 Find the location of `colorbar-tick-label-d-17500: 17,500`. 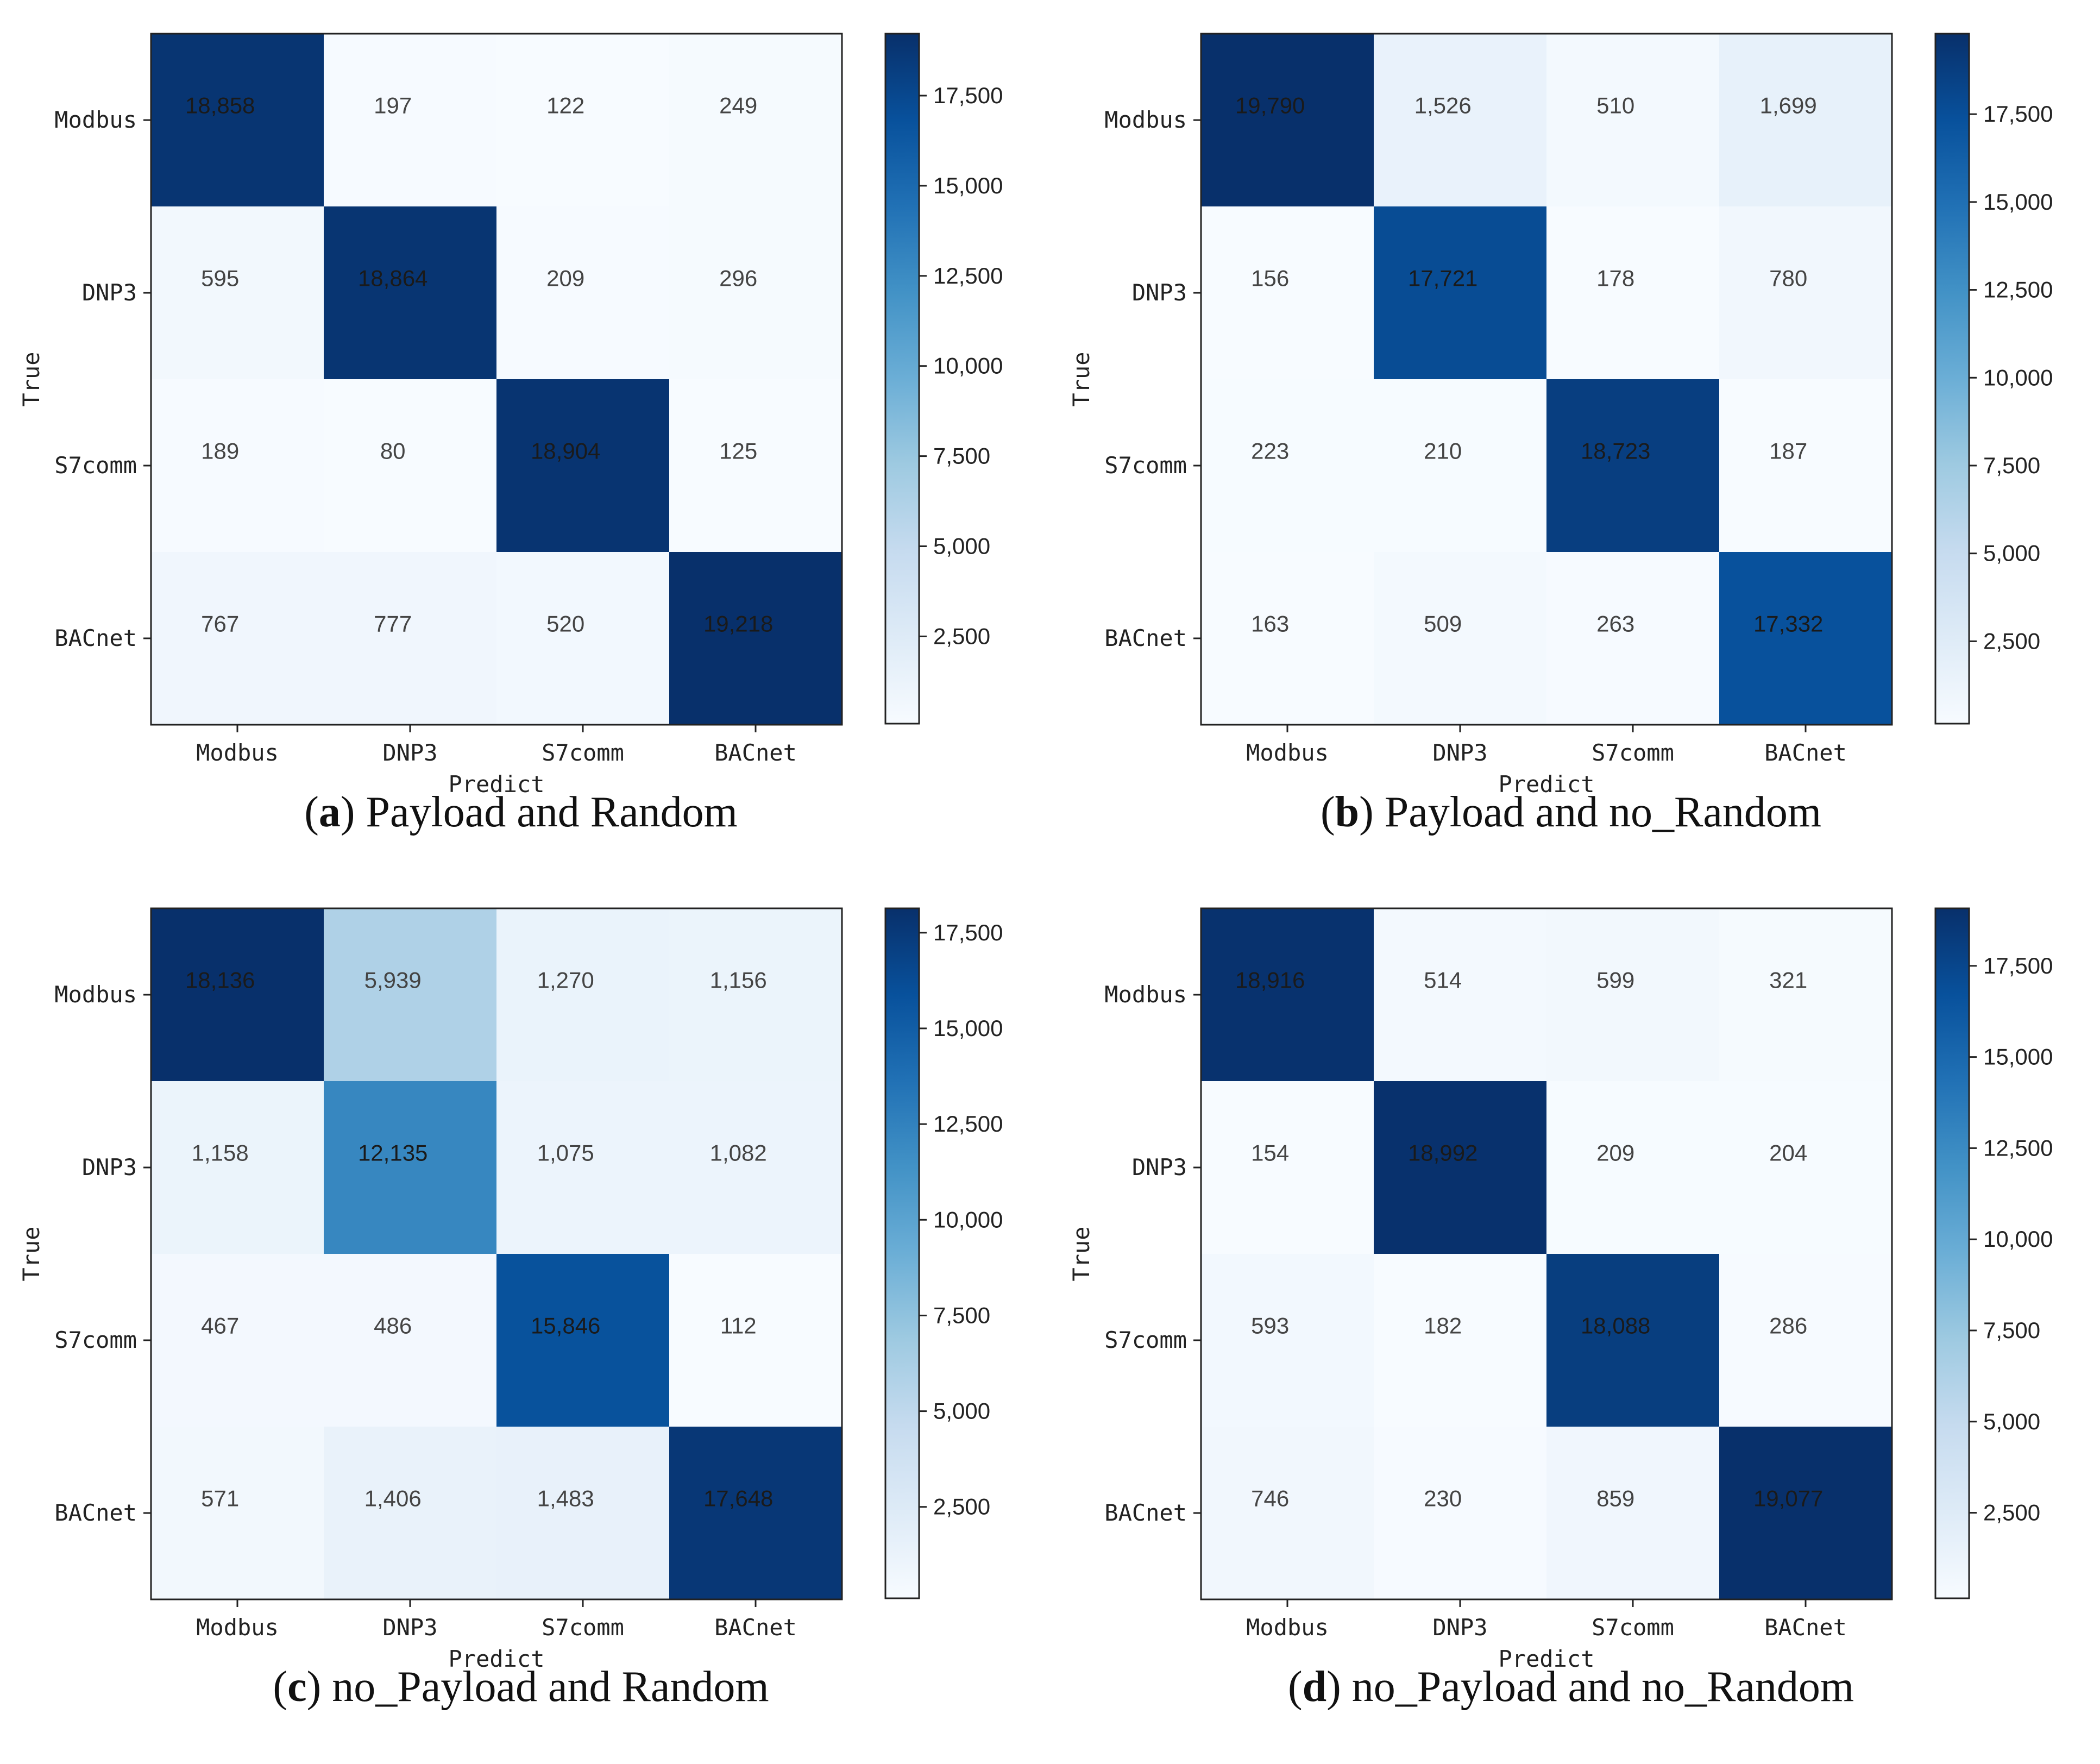

colorbar-tick-label-d-17500: 17,500 is located at coordinates (2018, 966).